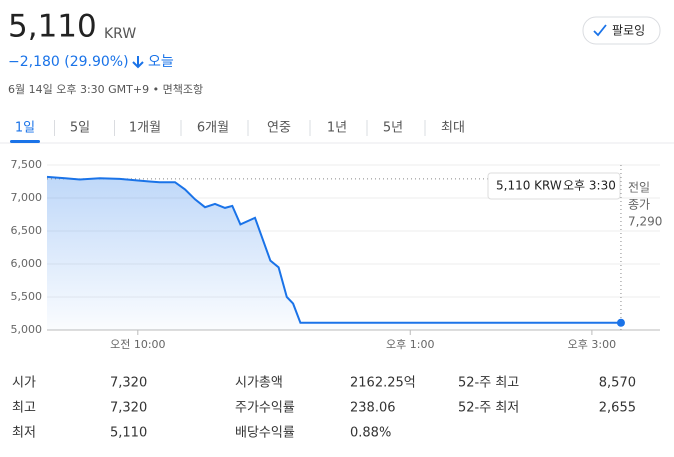 This screenshot has width=674, height=457. Describe the element at coordinates (24, 408) in the screenshot. I see `stat-label: 최고` at that location.